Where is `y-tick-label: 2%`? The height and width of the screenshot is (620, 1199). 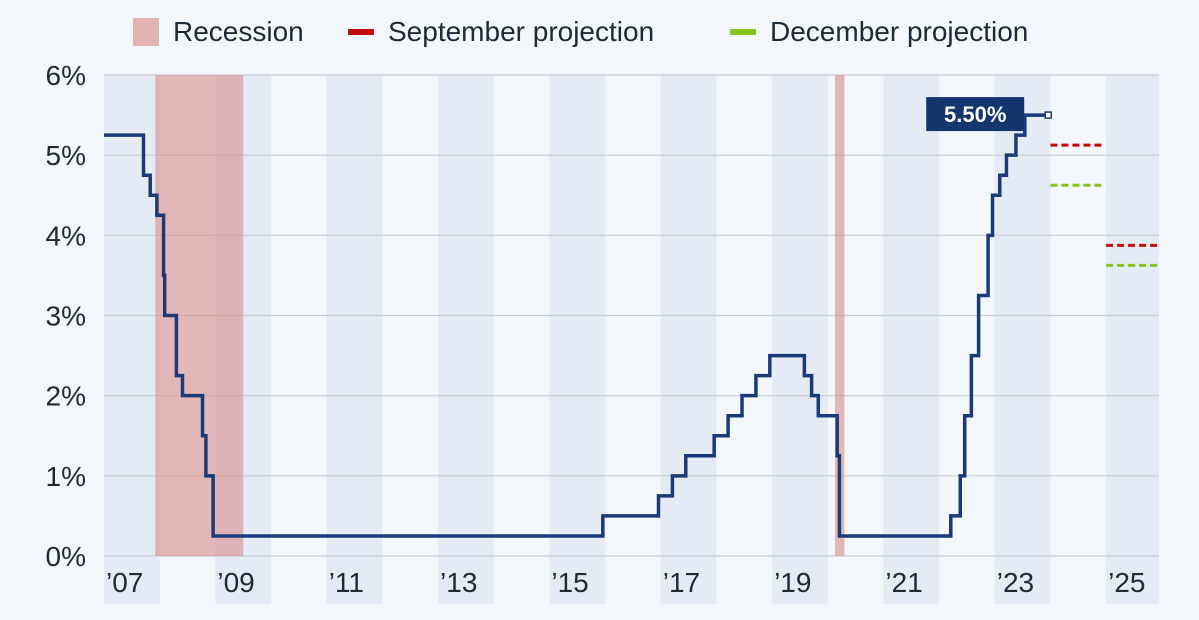
y-tick-label: 2% is located at coordinates (66, 396).